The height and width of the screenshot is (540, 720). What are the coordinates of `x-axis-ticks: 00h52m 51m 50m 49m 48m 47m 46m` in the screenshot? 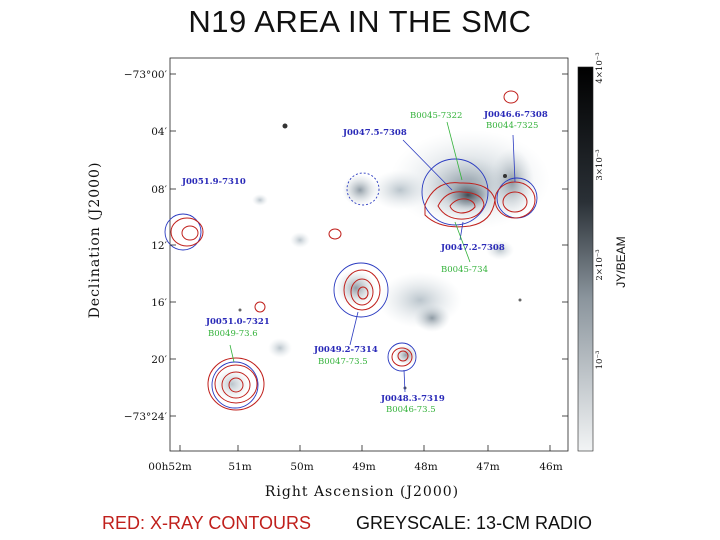 It's located at (355, 467).